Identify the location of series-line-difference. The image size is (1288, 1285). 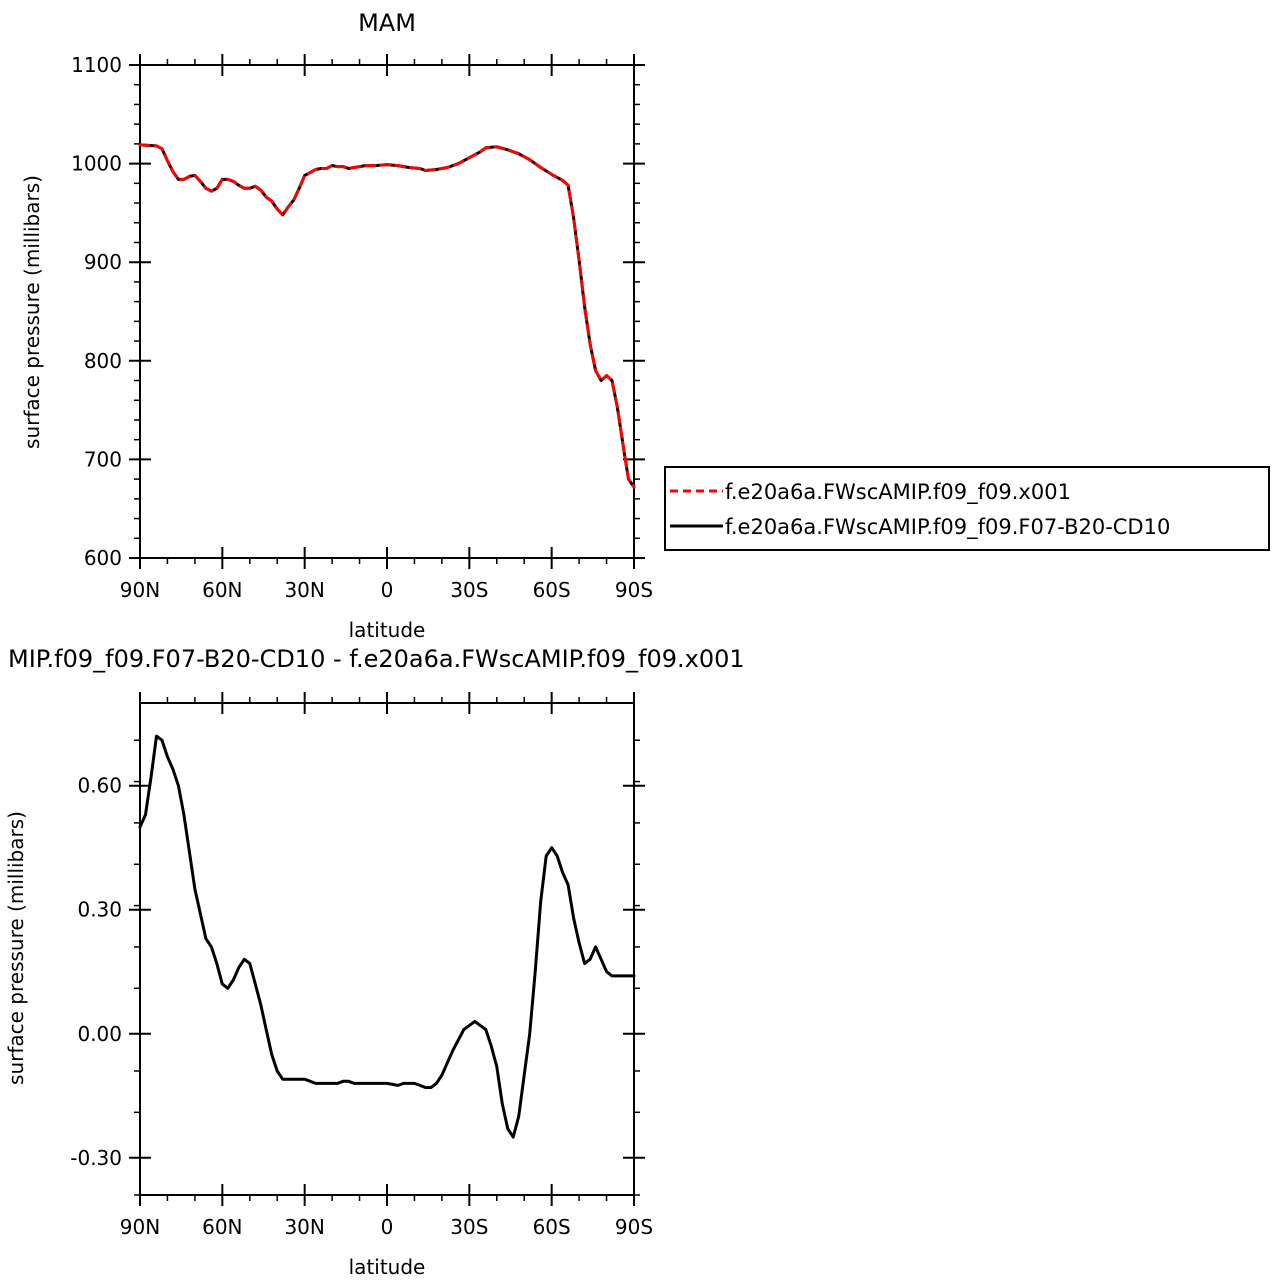
(387, 936).